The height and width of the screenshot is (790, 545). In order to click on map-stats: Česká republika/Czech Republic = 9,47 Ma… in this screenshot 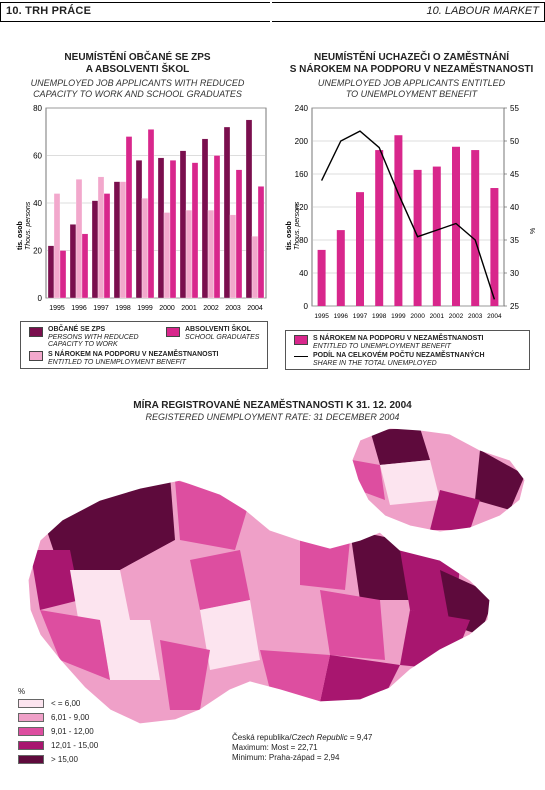, I will do `click(302, 748)`.